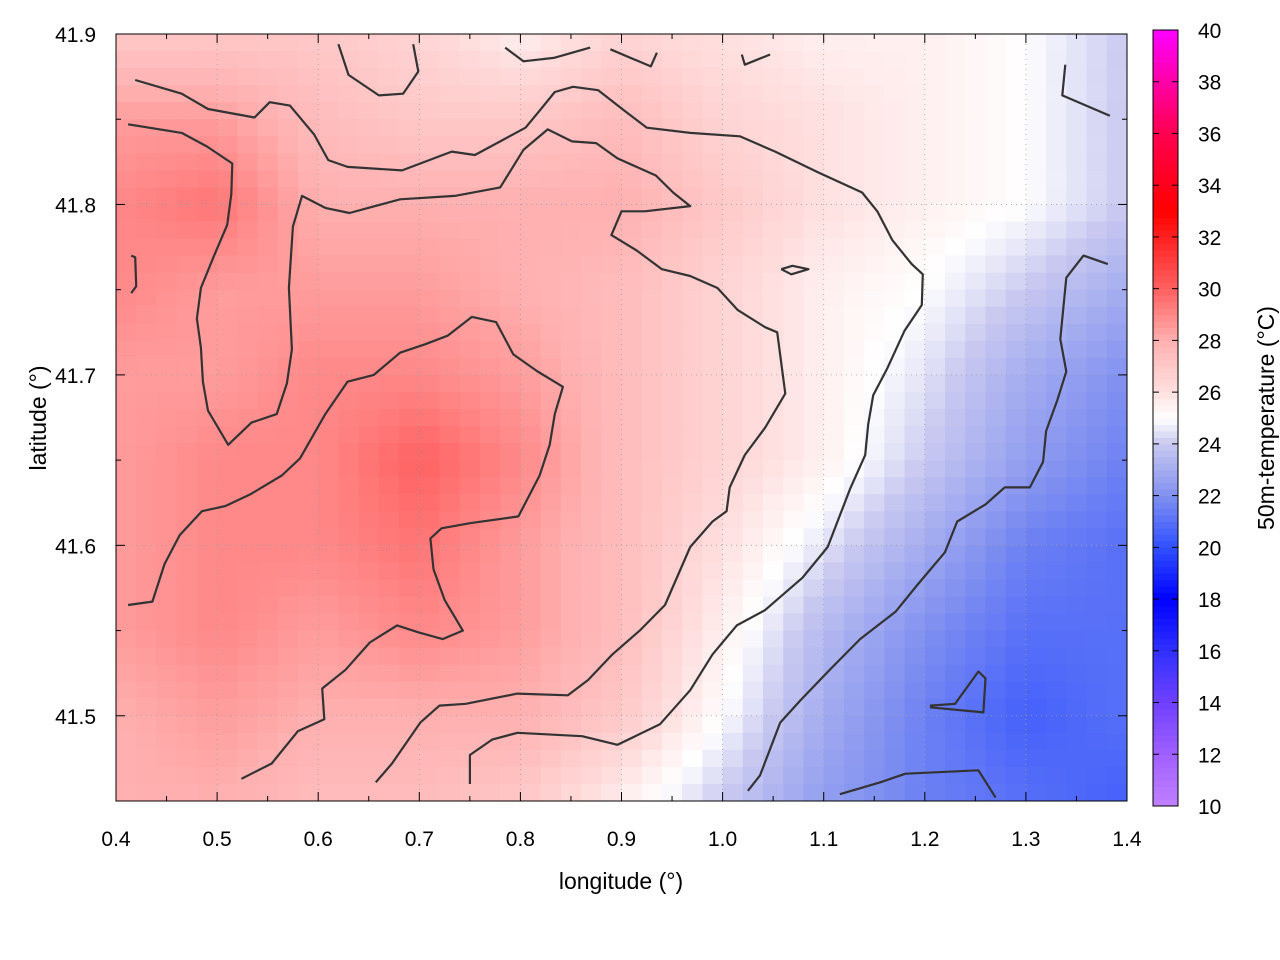  Describe the element at coordinates (75, 717) in the screenshot. I see `y-tick-label: 41.5` at that location.